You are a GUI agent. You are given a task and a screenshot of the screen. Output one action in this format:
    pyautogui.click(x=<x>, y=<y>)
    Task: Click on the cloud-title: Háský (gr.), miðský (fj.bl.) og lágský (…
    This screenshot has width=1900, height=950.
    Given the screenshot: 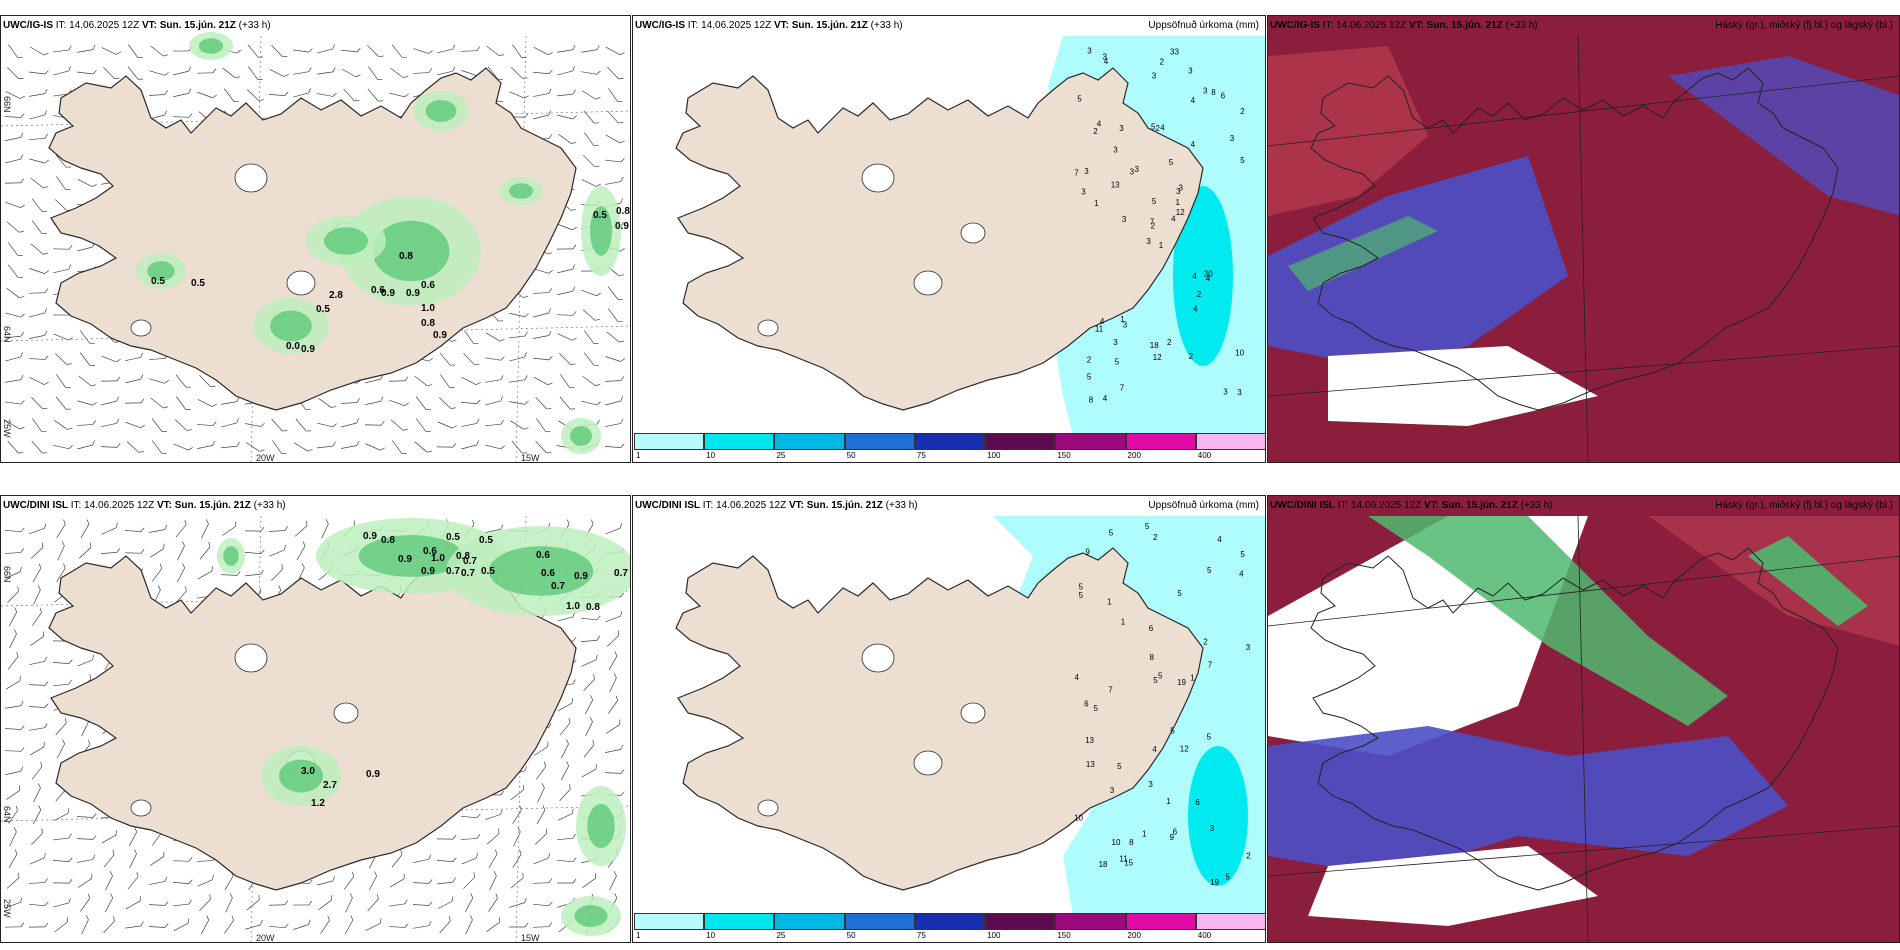 What is the action you would take?
    pyautogui.click(x=1804, y=25)
    